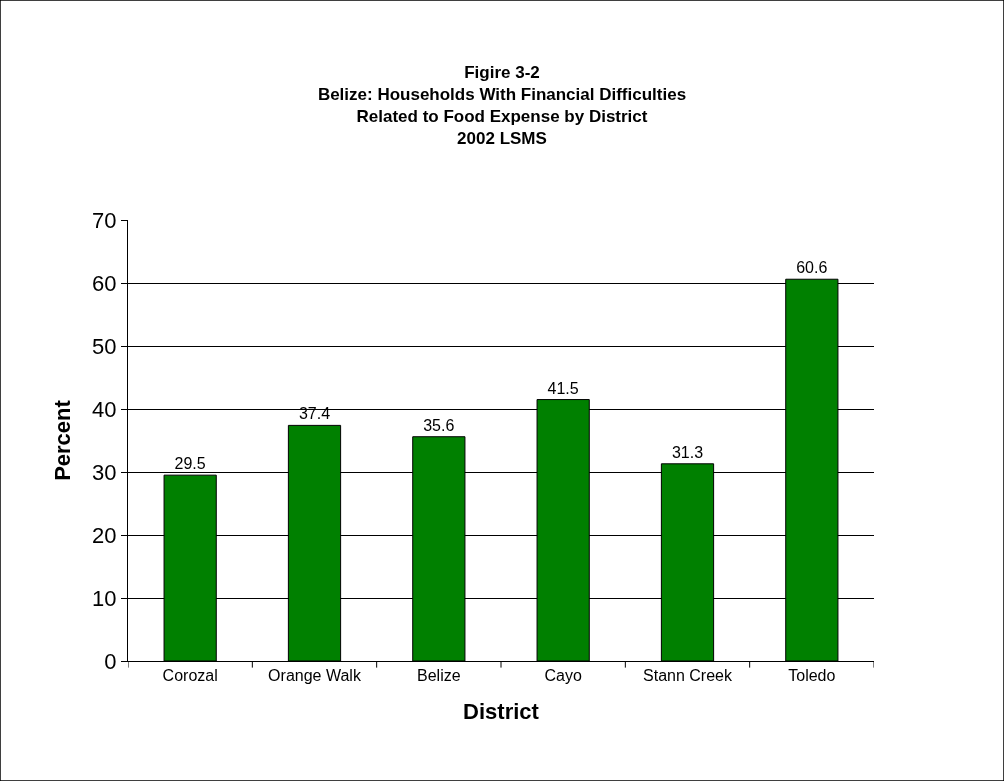 This screenshot has height=781, width=1004. Describe the element at coordinates (104, 220) in the screenshot. I see `y-tick-label: 70` at that location.